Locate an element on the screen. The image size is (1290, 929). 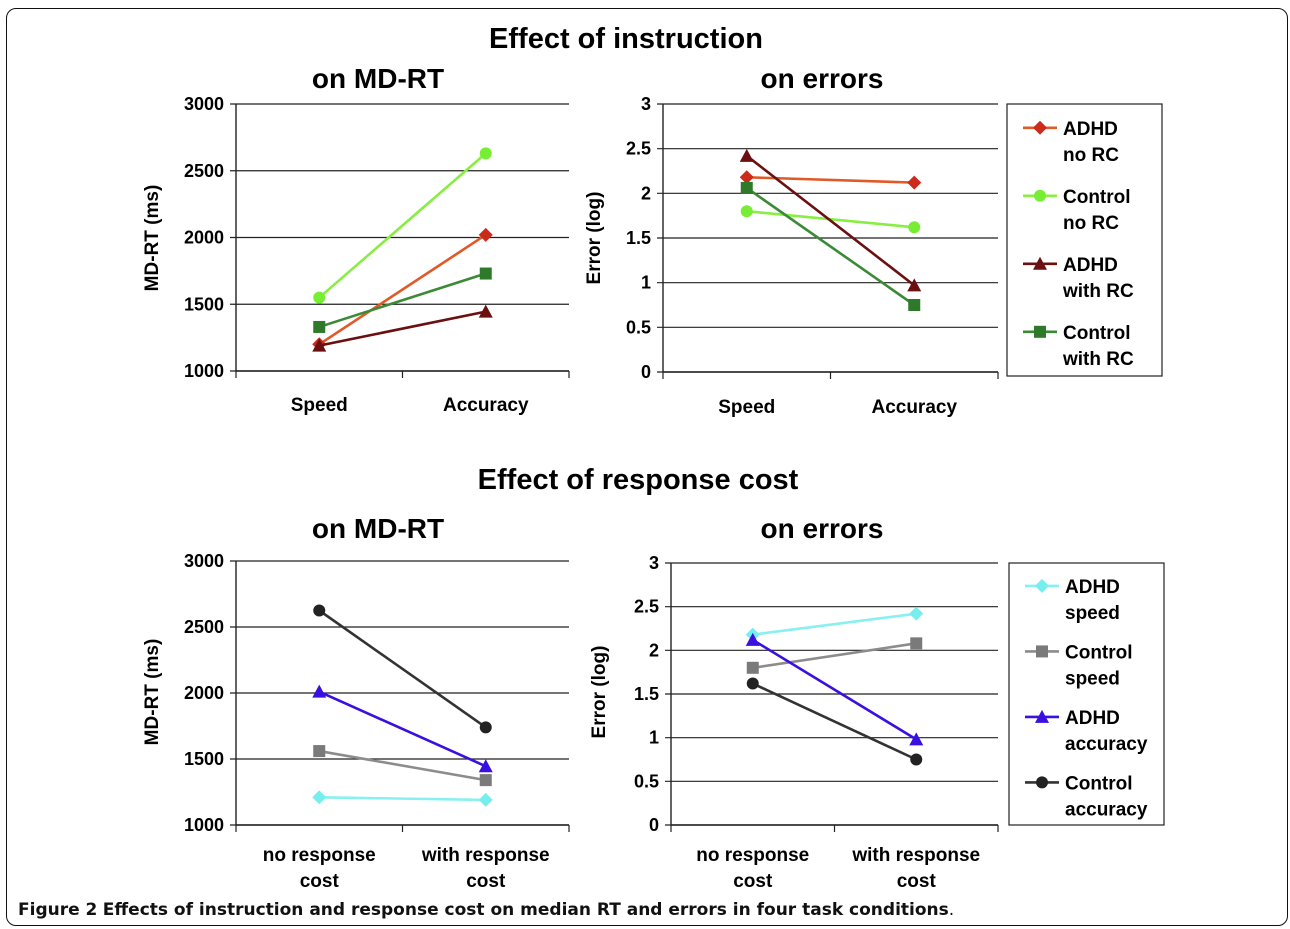
legend-label: Control with RC is located at coordinates (1098, 346).